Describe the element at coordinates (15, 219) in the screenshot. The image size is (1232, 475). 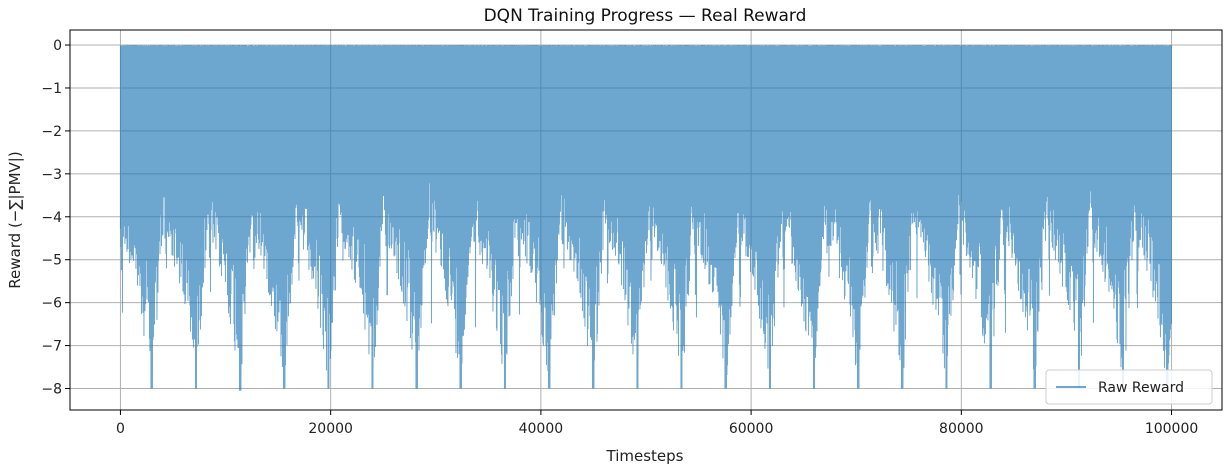
I see `y-axis-label: Reward (−∑|PMV|)` at that location.